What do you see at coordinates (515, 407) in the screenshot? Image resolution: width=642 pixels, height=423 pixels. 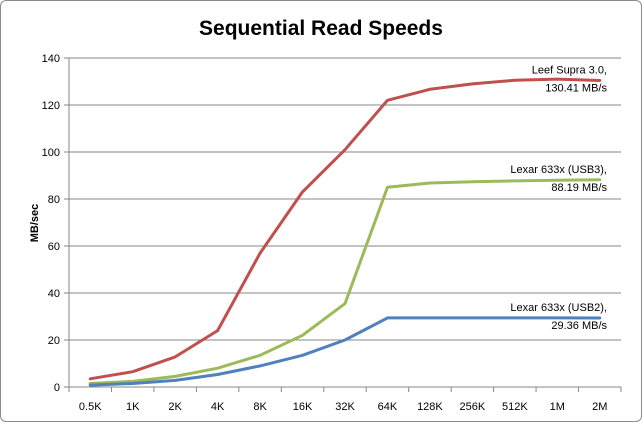 I see `x-tick-label: 512K` at bounding box center [515, 407].